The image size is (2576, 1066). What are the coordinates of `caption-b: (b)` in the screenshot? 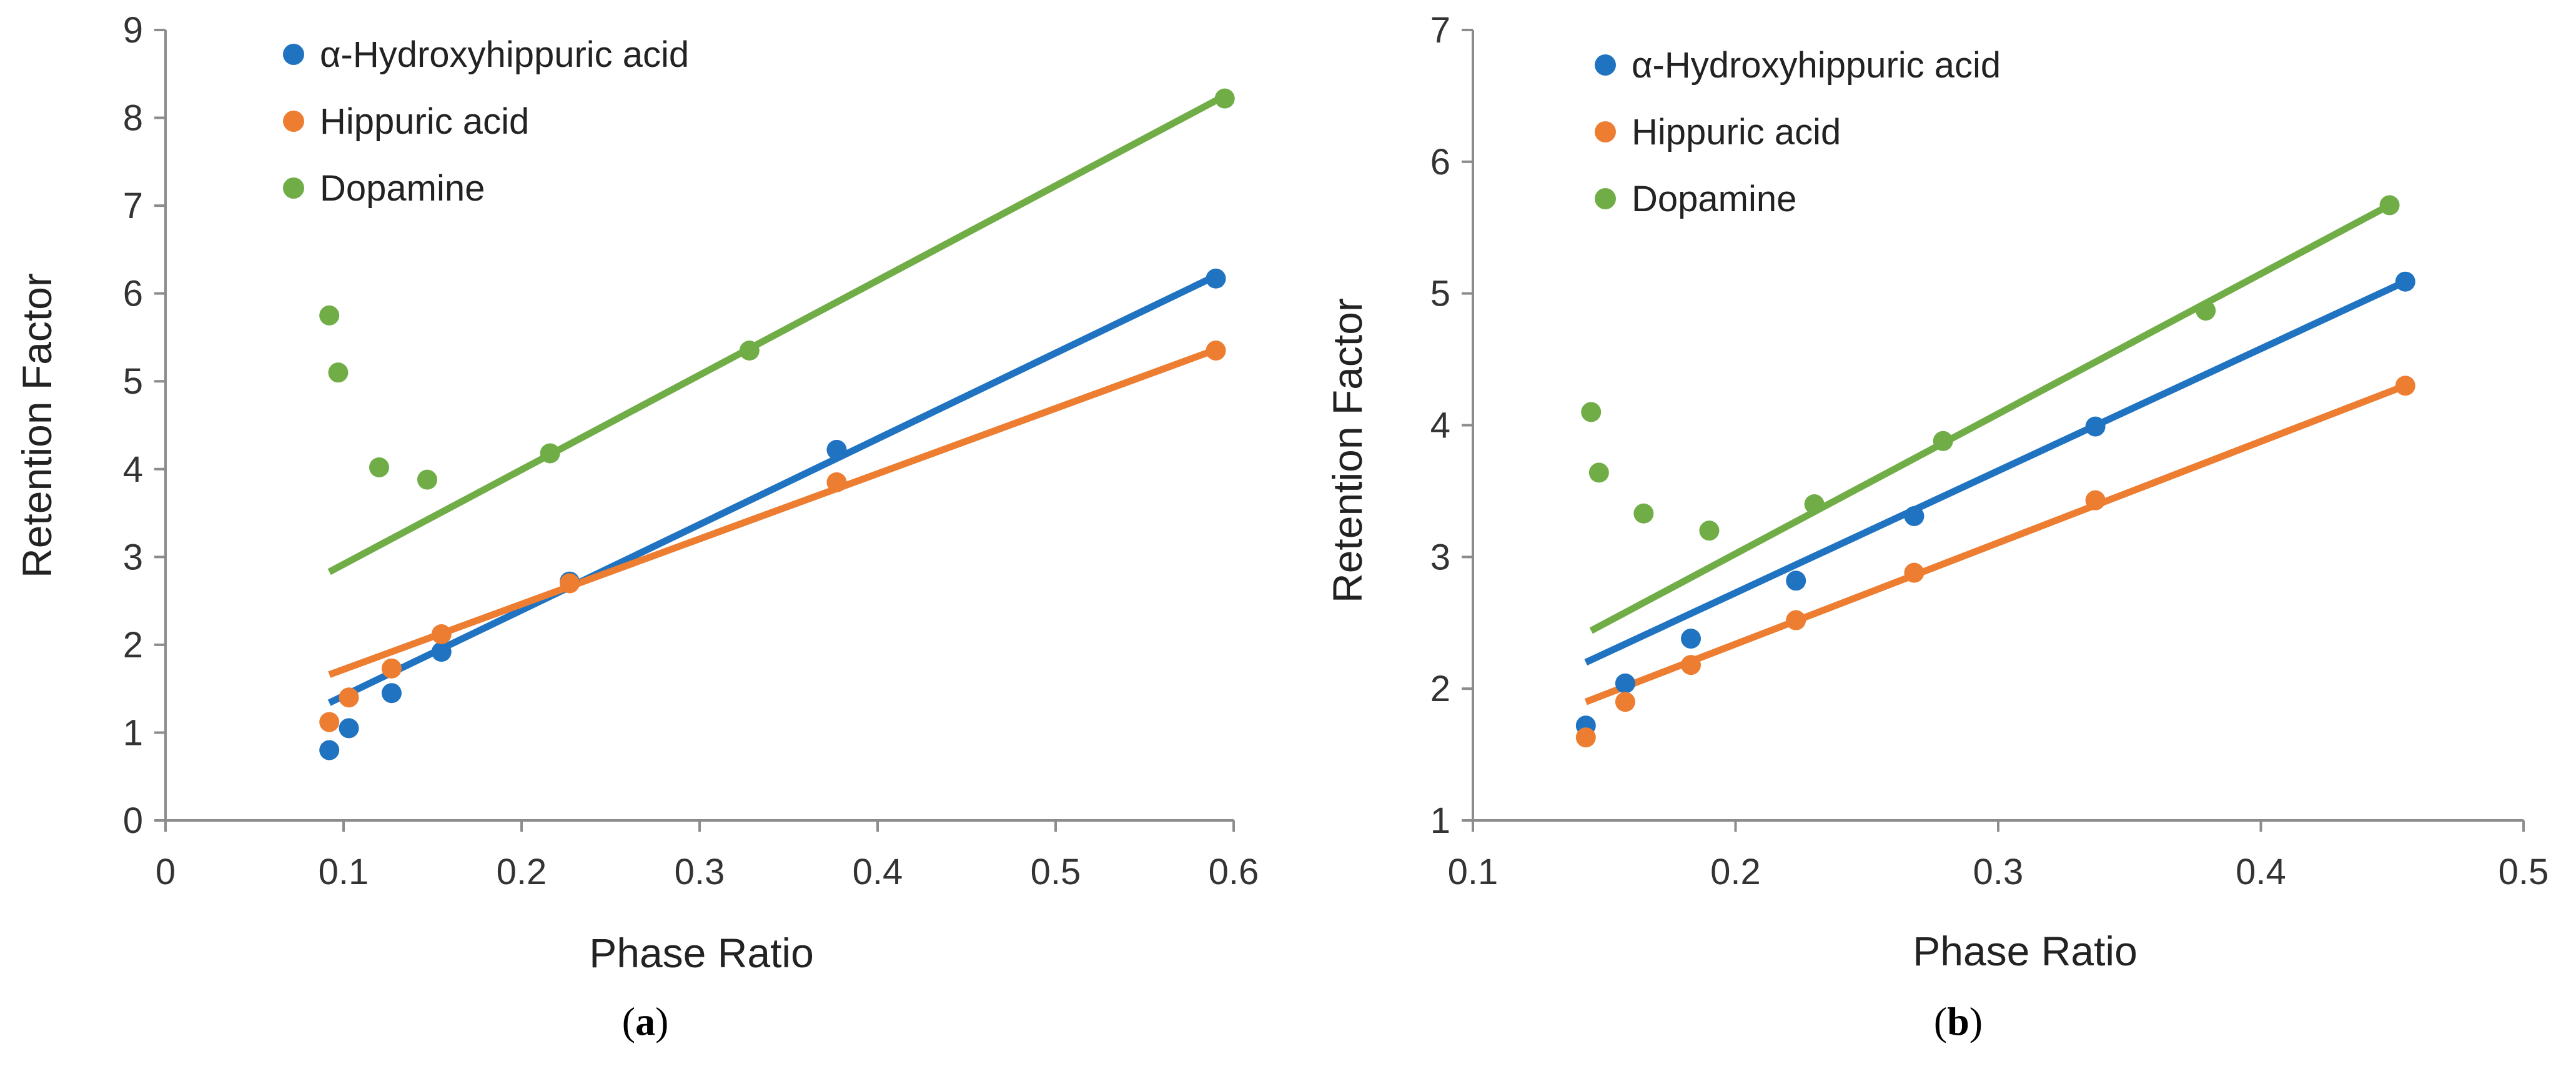 It's located at (1958, 1021).